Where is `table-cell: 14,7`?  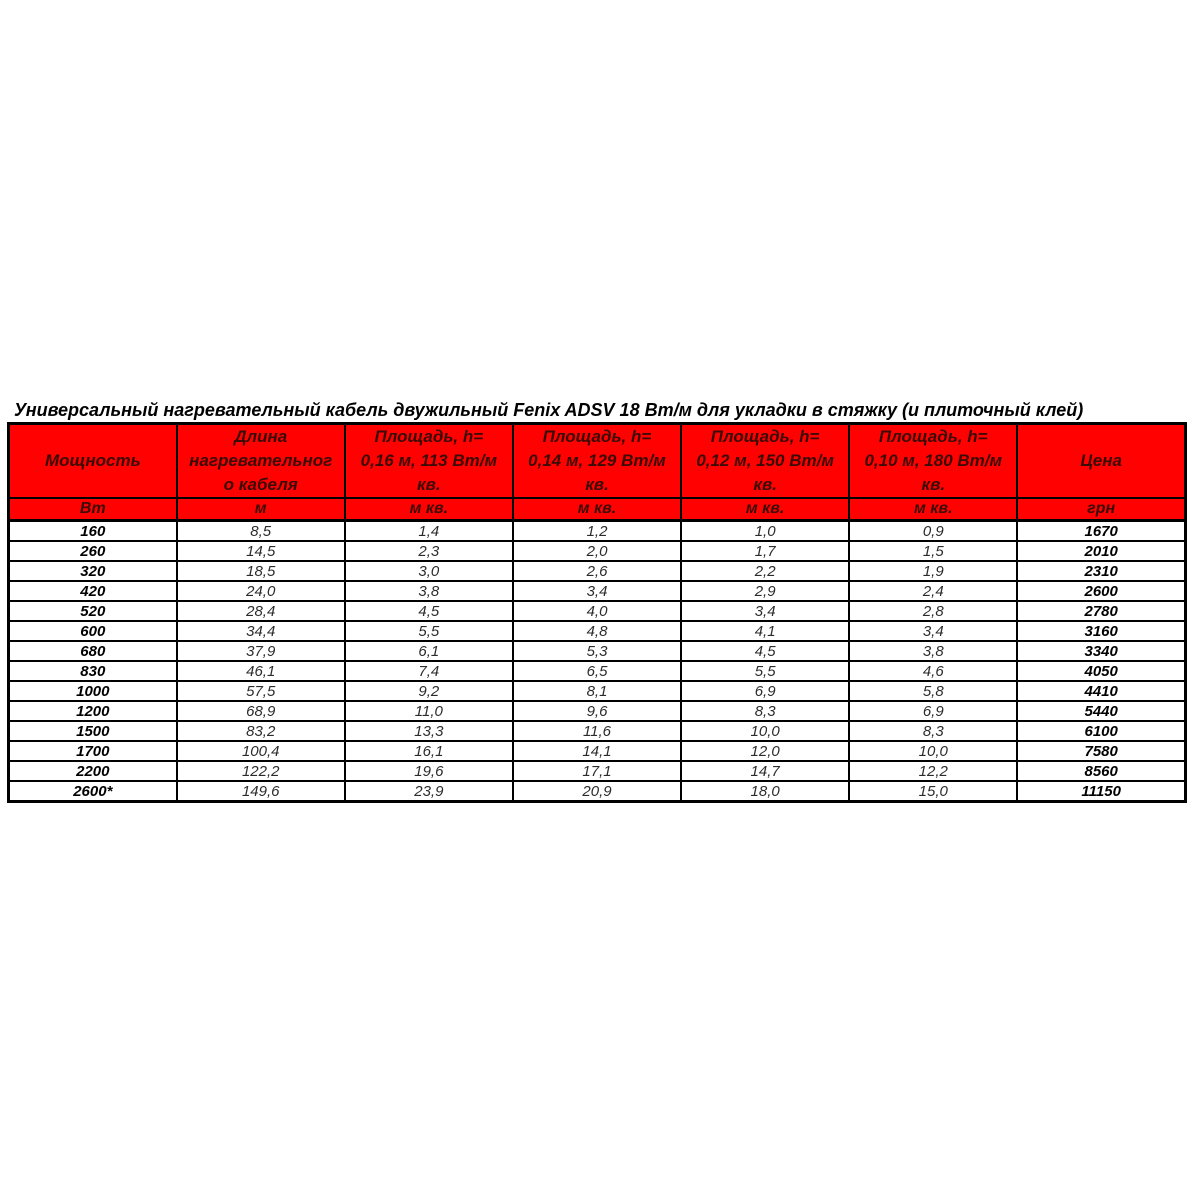 table-cell: 14,7 is located at coordinates (765, 771).